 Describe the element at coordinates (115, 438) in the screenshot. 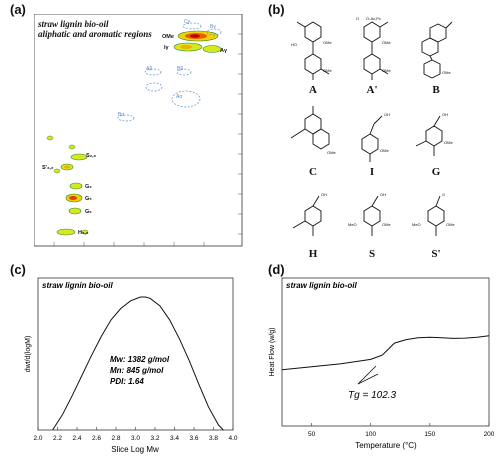

I see `panel-c-xtick-label: 2.8` at that location.